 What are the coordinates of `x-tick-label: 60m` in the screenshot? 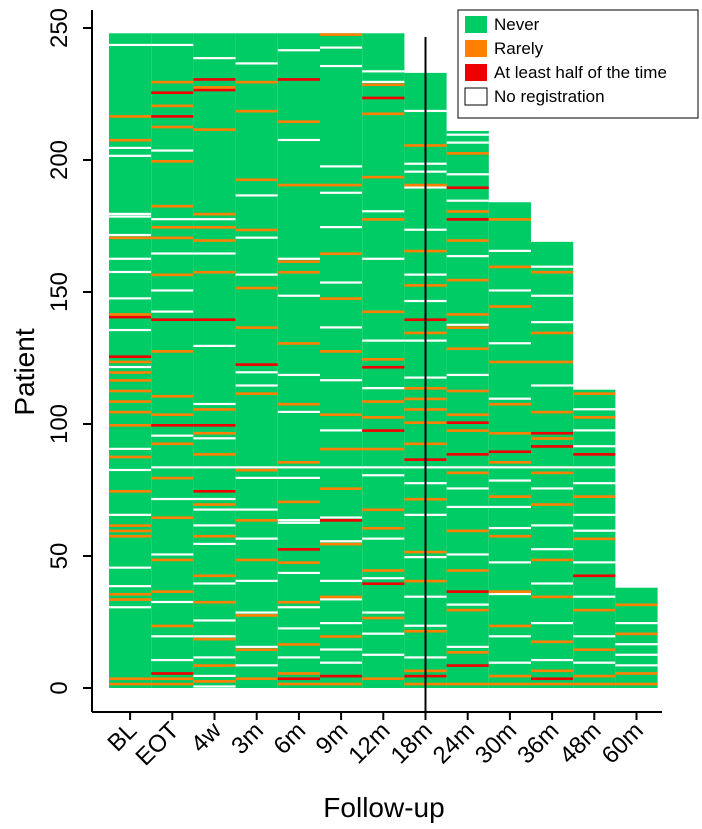 It's located at (623, 743).